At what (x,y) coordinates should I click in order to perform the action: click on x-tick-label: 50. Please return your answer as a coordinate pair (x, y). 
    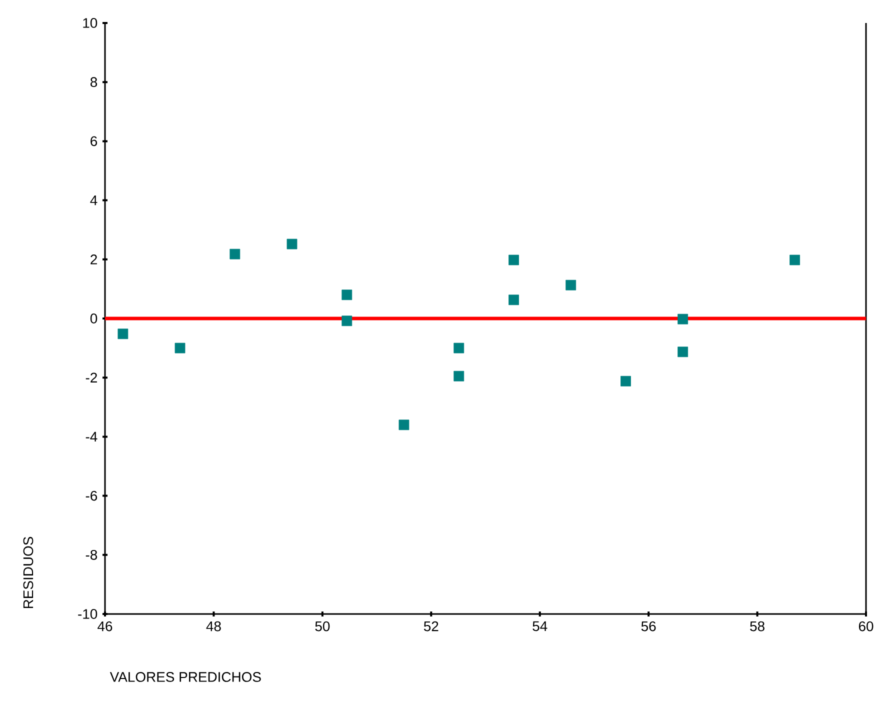
    Looking at the image, I should click on (322, 626).